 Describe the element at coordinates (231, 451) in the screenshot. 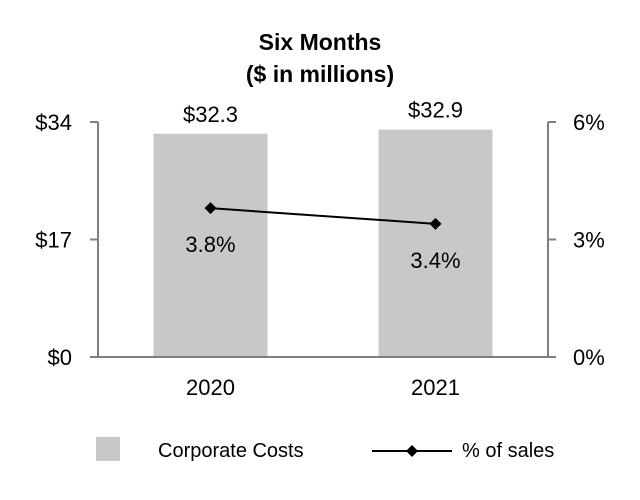

I see `legend-label-corporate-costs: Corporate Costs` at that location.